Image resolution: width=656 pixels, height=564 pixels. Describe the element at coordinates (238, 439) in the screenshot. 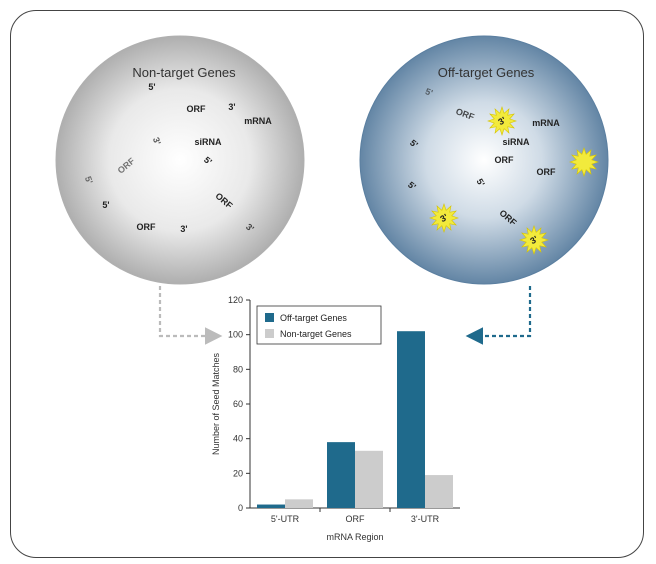

I see `y-tick-label: 40` at that location.